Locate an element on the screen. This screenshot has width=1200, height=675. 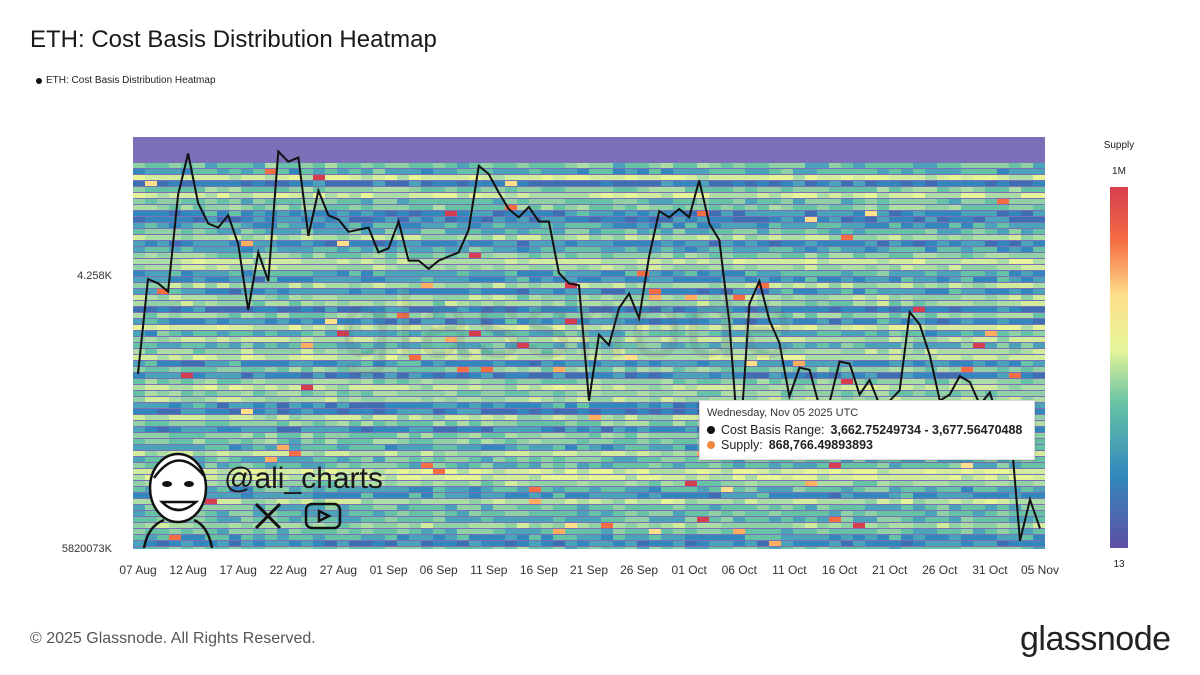
youtube-icon is located at coordinates (323, 516).